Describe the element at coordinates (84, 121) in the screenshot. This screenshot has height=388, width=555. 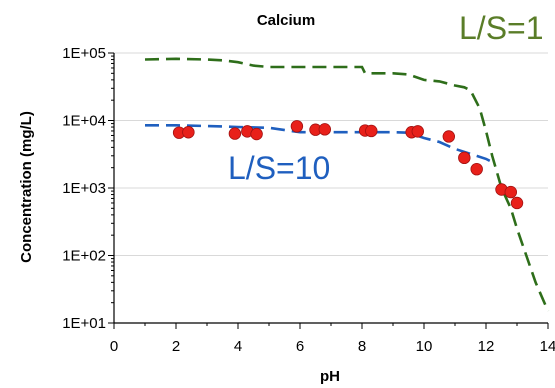
I see `y-tick-label: 1E+04` at that location.